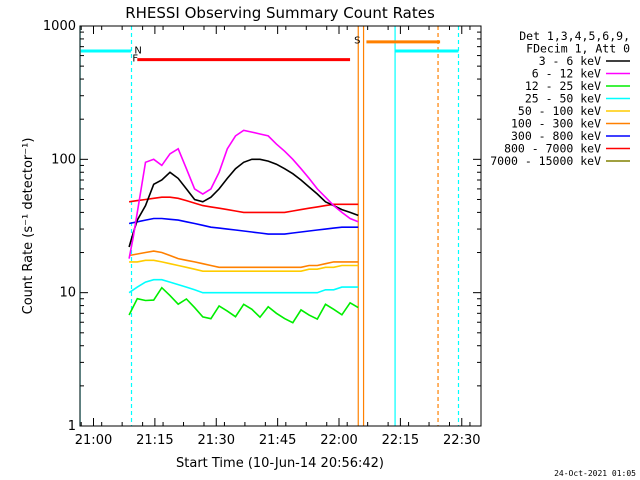 The width and height of the screenshot is (640, 480). What do you see at coordinates (154, 440) in the screenshot?
I see `x-tick-label: 21:15` at bounding box center [154, 440].